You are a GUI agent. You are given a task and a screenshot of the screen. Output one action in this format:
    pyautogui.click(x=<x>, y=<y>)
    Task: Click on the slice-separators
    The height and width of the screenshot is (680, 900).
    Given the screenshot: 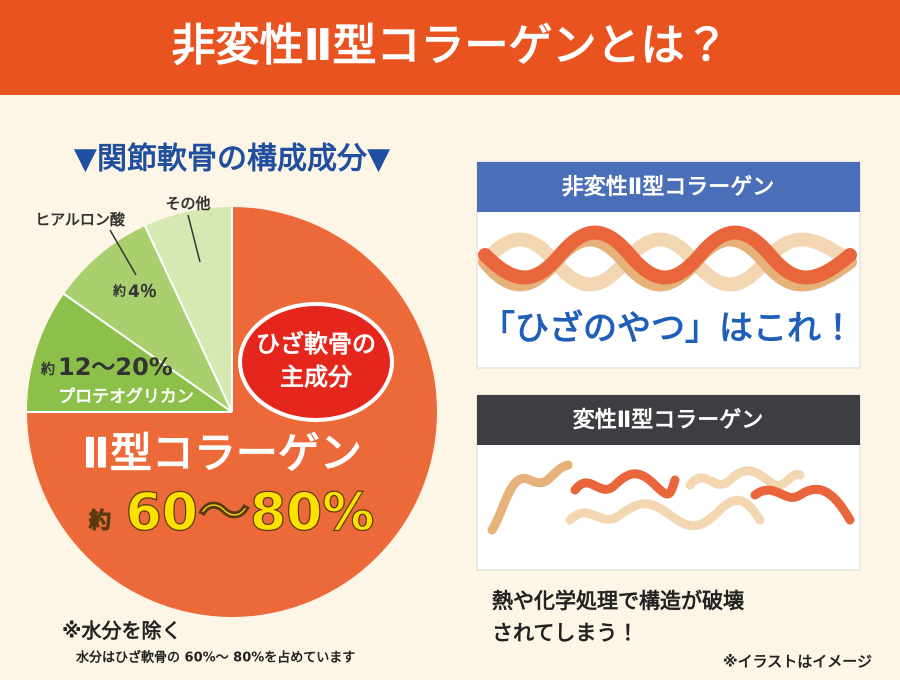 What is the action you would take?
    pyautogui.click(x=130, y=310)
    